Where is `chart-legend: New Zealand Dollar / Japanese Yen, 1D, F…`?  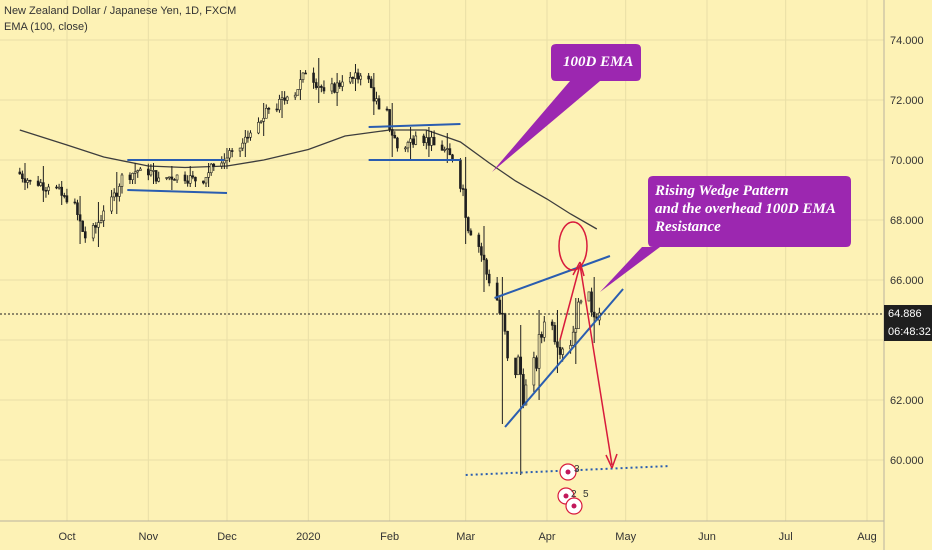
chart-legend: New Zealand Dollar / Japanese Yen, 1D, F… is located at coordinates (120, 19).